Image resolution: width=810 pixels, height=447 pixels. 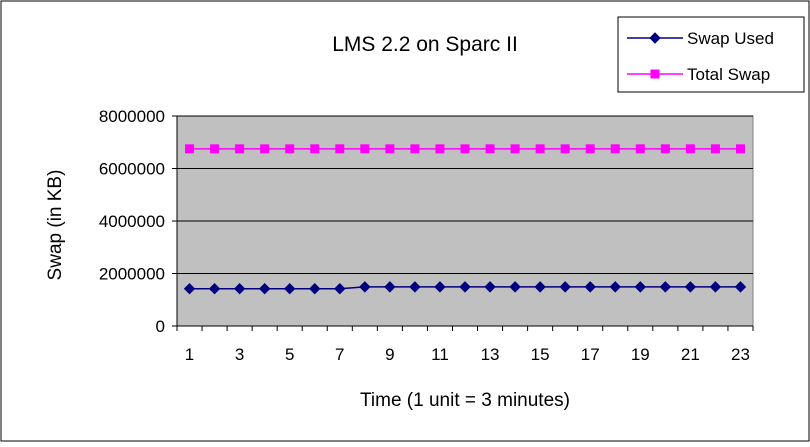 What do you see at coordinates (189, 354) in the screenshot?
I see `x-tick-label: 1` at bounding box center [189, 354].